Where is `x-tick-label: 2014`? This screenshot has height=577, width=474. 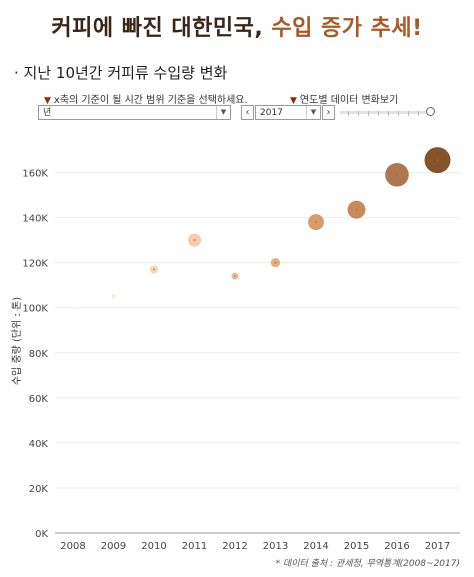 x-tick-label: 2014 is located at coordinates (315, 546).